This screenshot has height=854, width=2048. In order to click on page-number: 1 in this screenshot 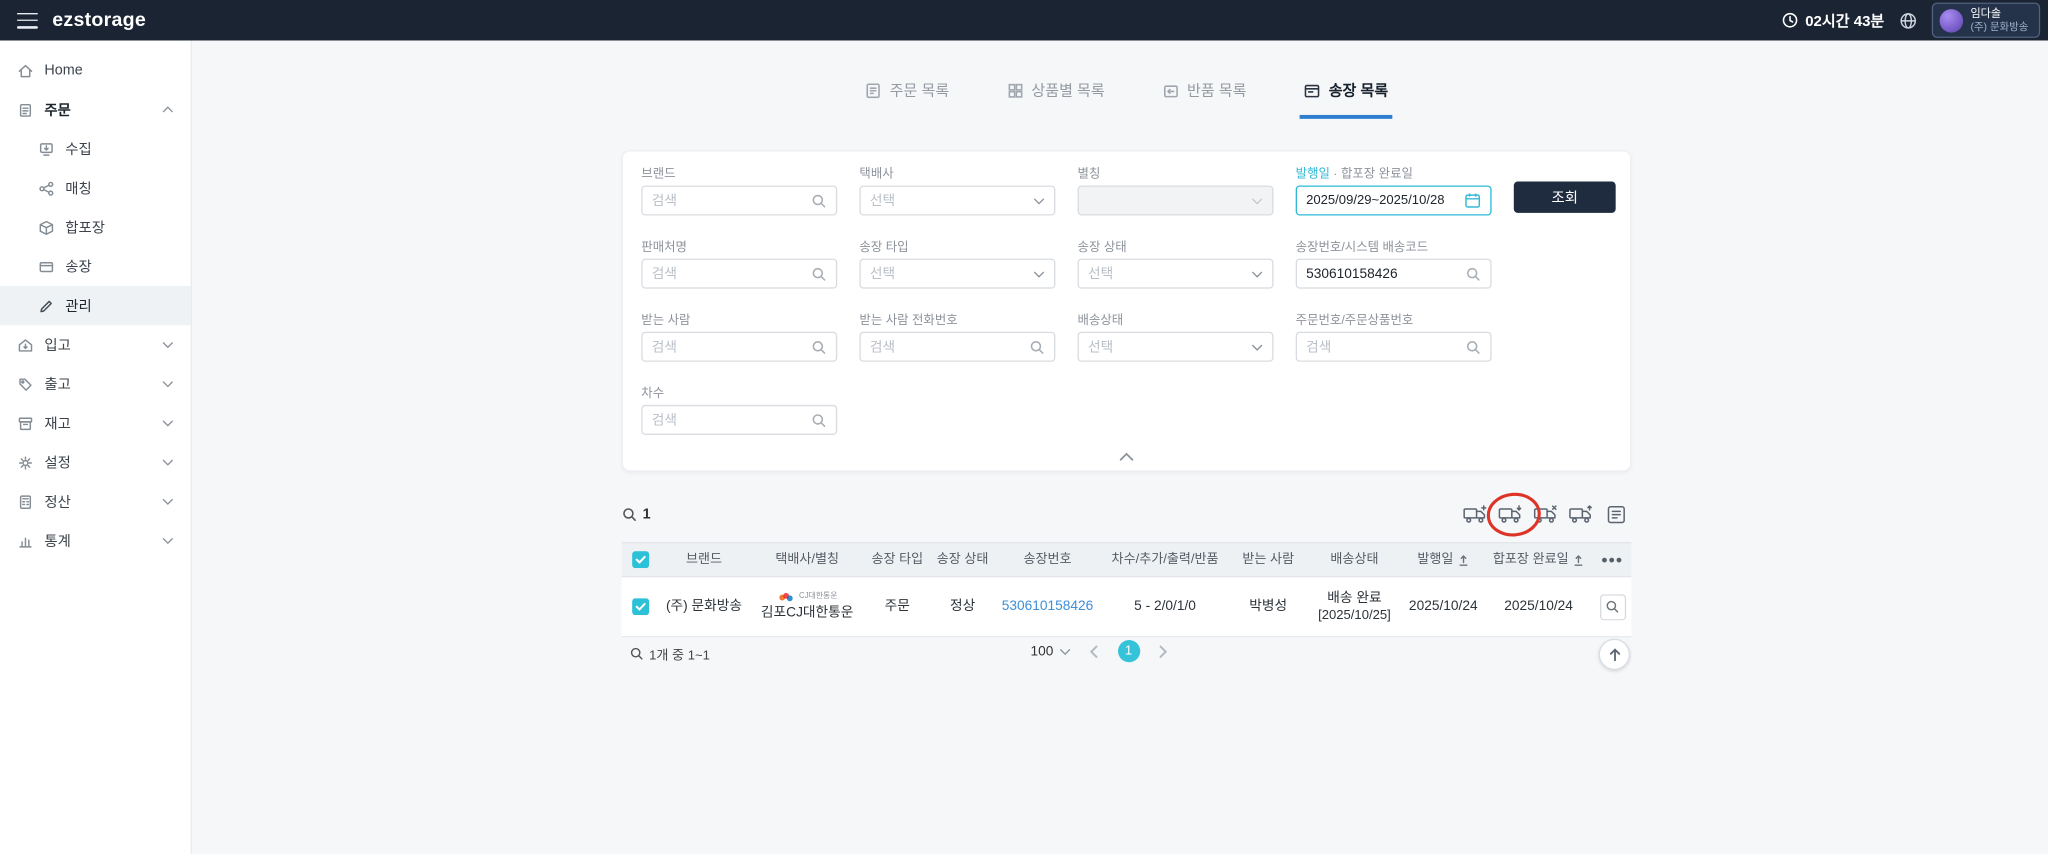, I will do `click(1128, 651)`.